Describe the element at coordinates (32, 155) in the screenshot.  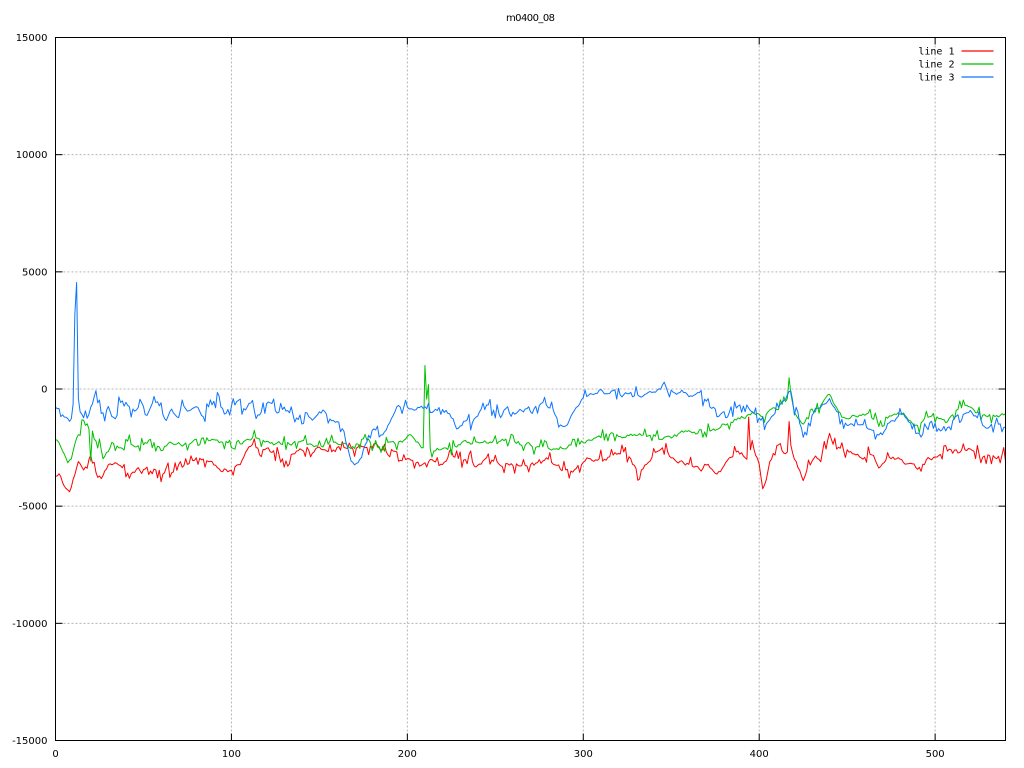
I see `y-tick-label-10000: 10000` at that location.